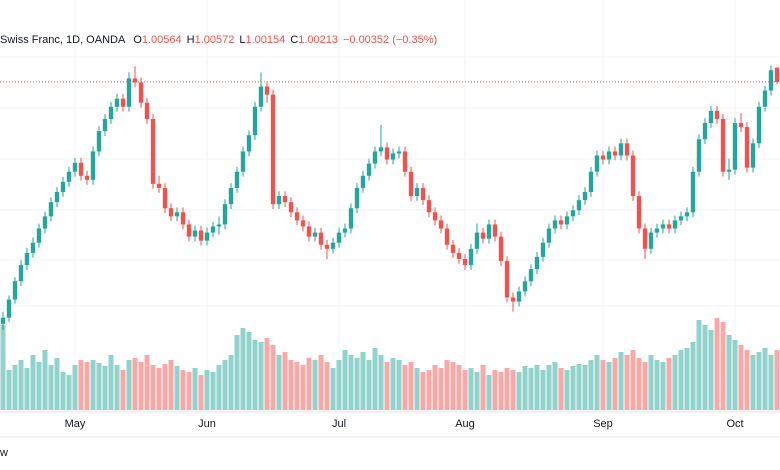  I want to click on footer-text: w, so click(4, 453).